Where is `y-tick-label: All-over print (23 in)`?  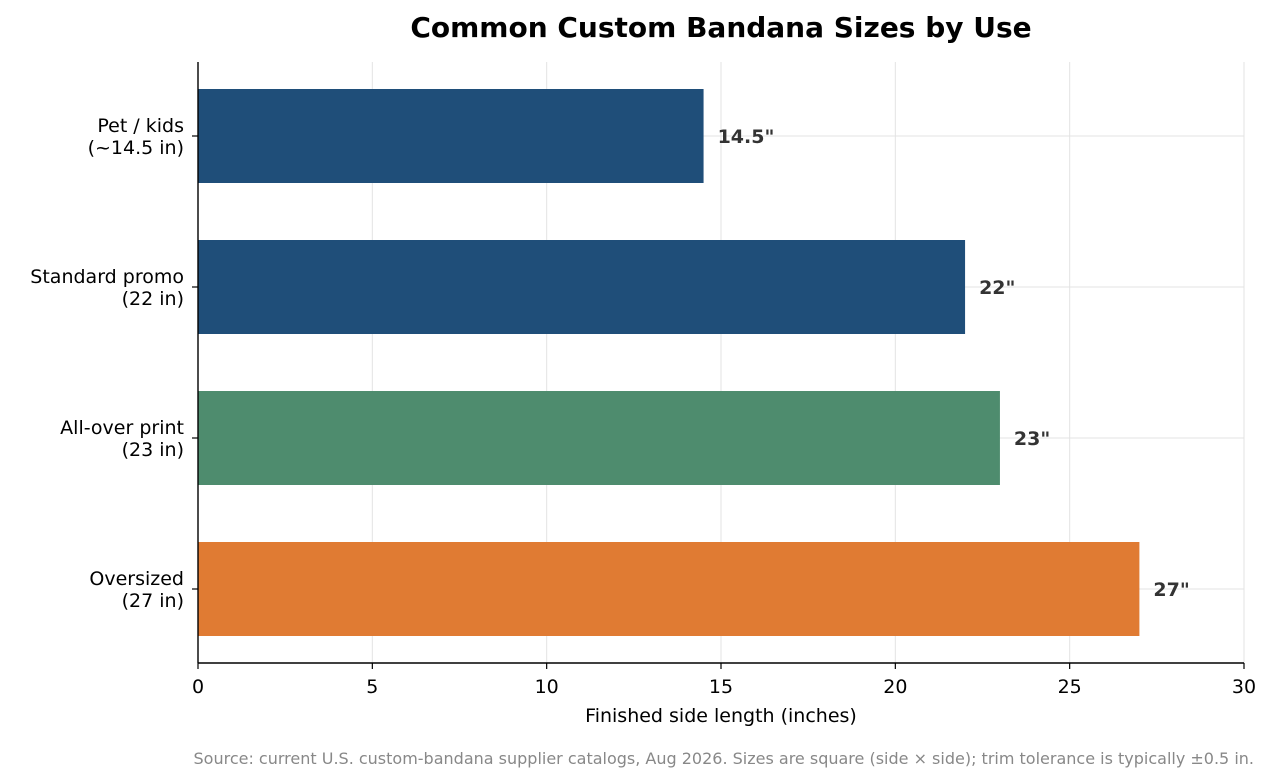 y-tick-label: All-over print (23 in) is located at coordinates (122, 439).